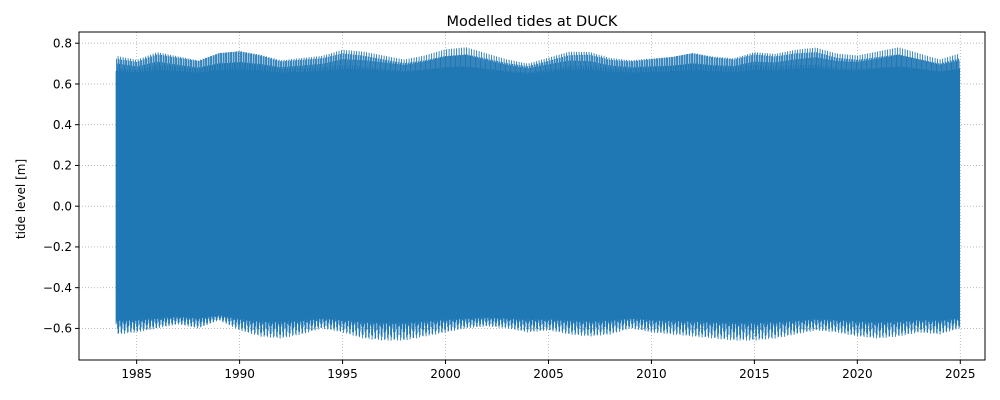  What do you see at coordinates (57, 329) in the screenshot?
I see `y-tick-label: −0.6` at bounding box center [57, 329].